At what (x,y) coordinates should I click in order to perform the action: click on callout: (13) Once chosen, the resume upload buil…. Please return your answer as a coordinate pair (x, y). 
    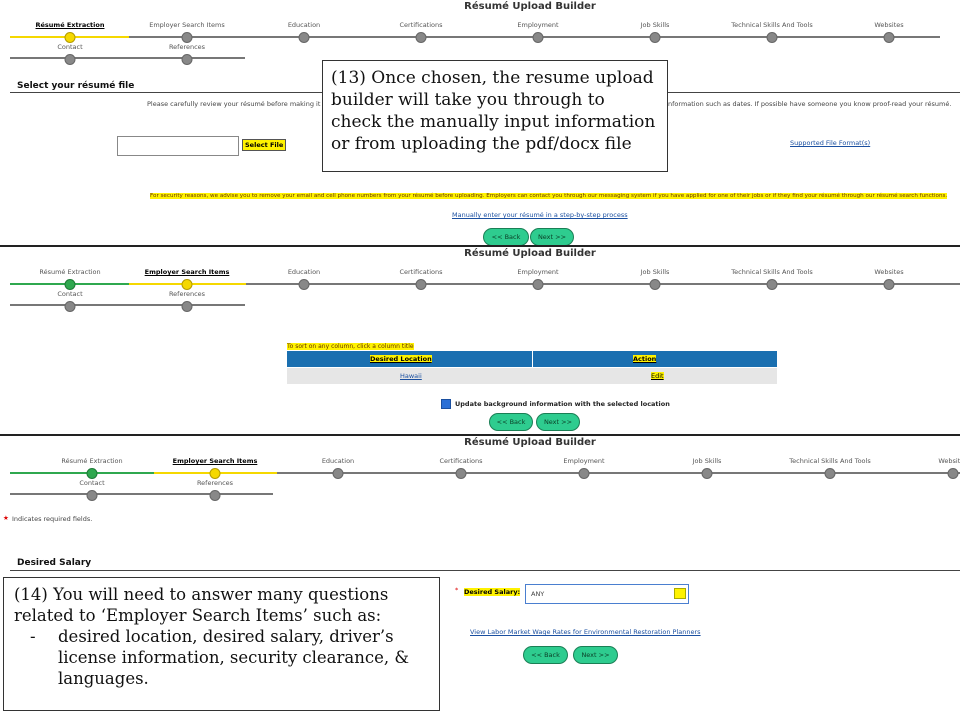
    Looking at the image, I should click on (495, 116).